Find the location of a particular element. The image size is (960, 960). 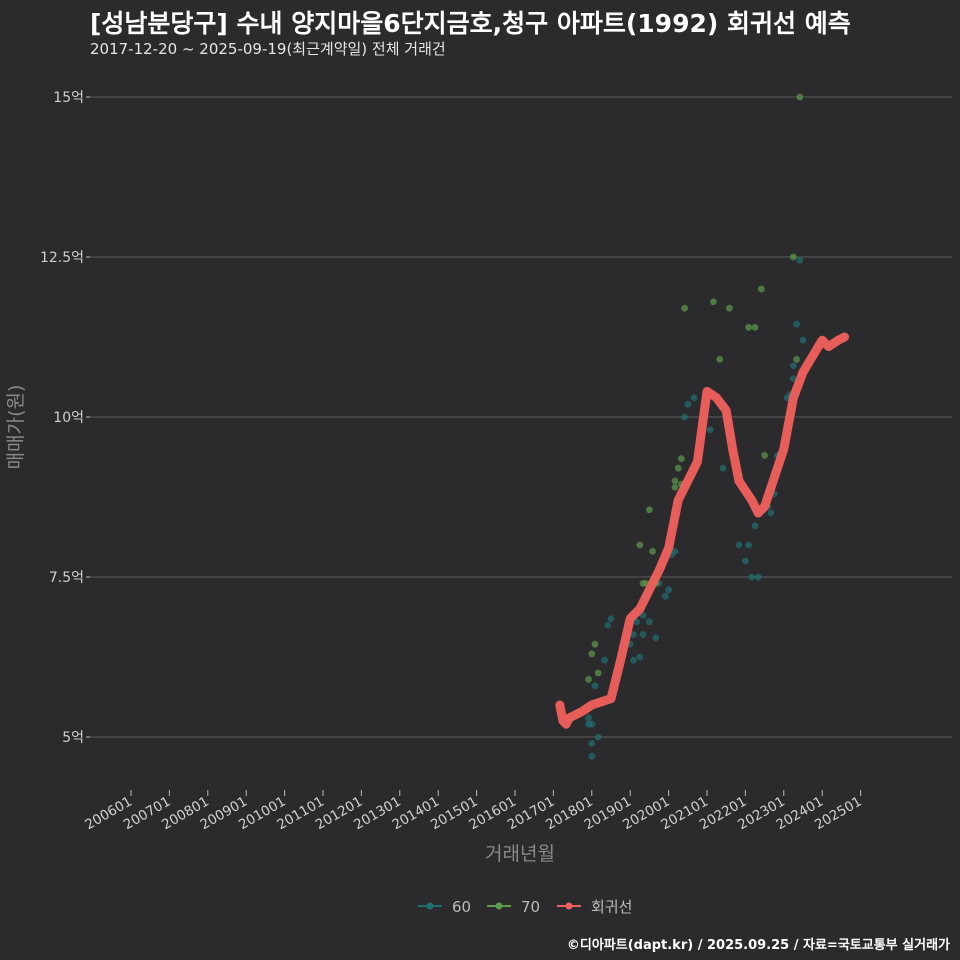

y-tick-label: 7.5억 is located at coordinates (66, 578).